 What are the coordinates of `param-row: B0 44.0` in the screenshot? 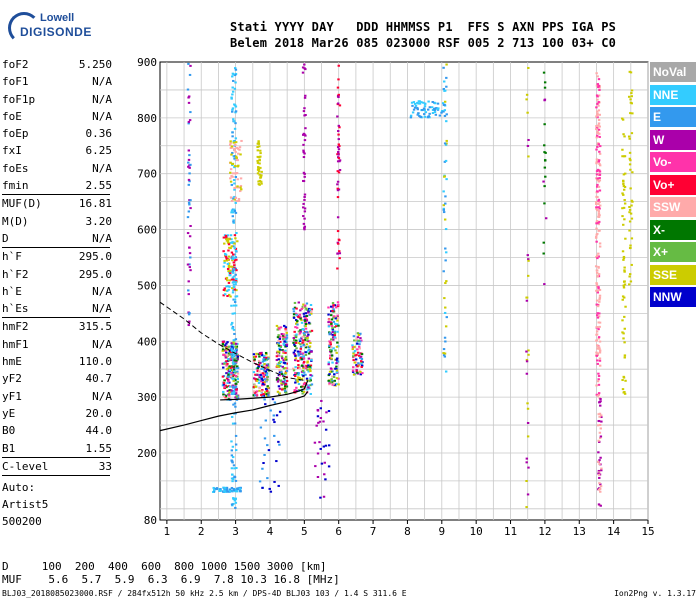 It's located at (82, 430).